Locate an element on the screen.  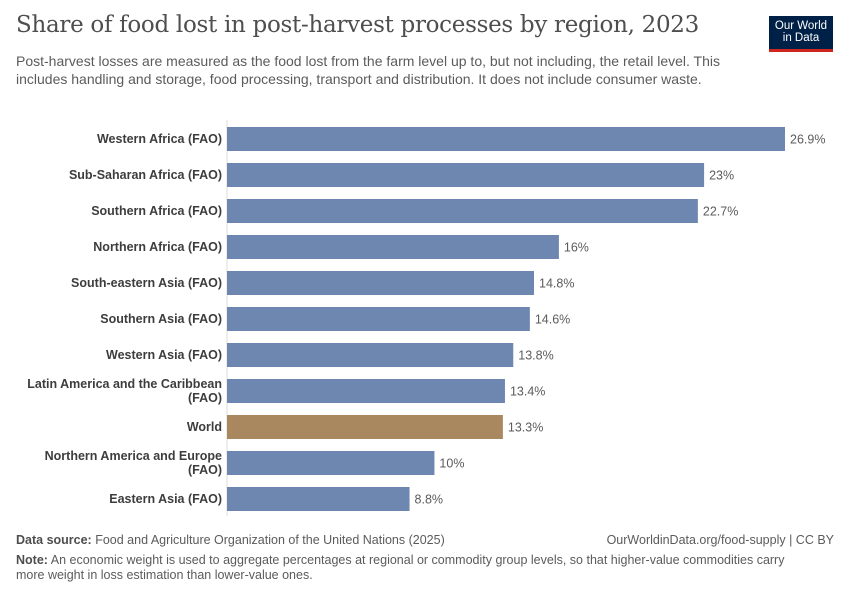
category-label: Southern Africa (FAO) is located at coordinates (156, 211).